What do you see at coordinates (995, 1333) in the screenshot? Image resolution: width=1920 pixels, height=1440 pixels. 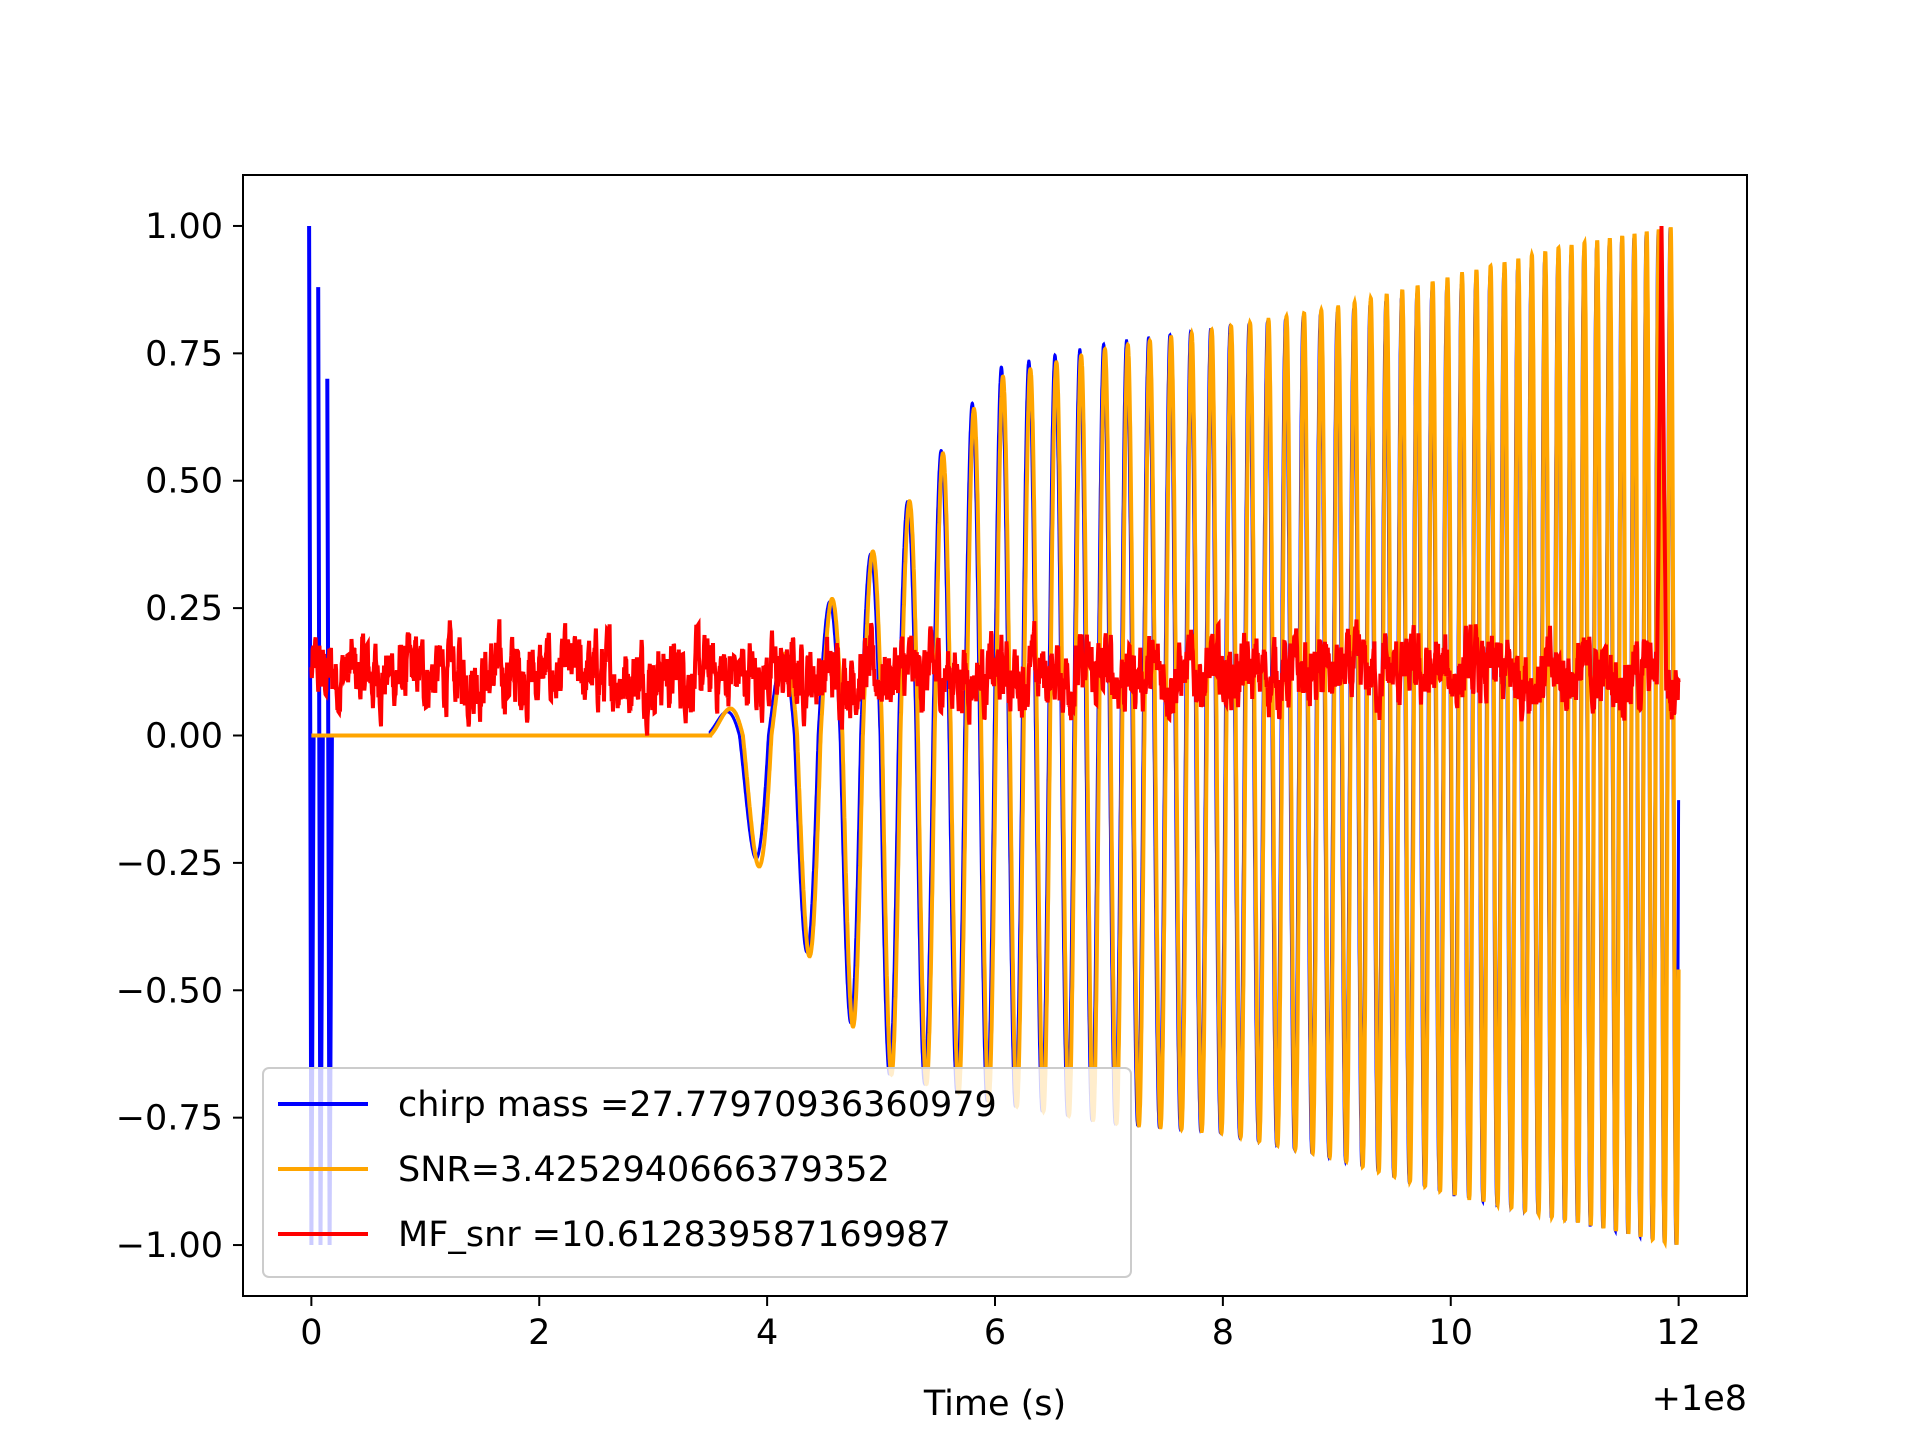 I see `x-tick-label: 6` at bounding box center [995, 1333].